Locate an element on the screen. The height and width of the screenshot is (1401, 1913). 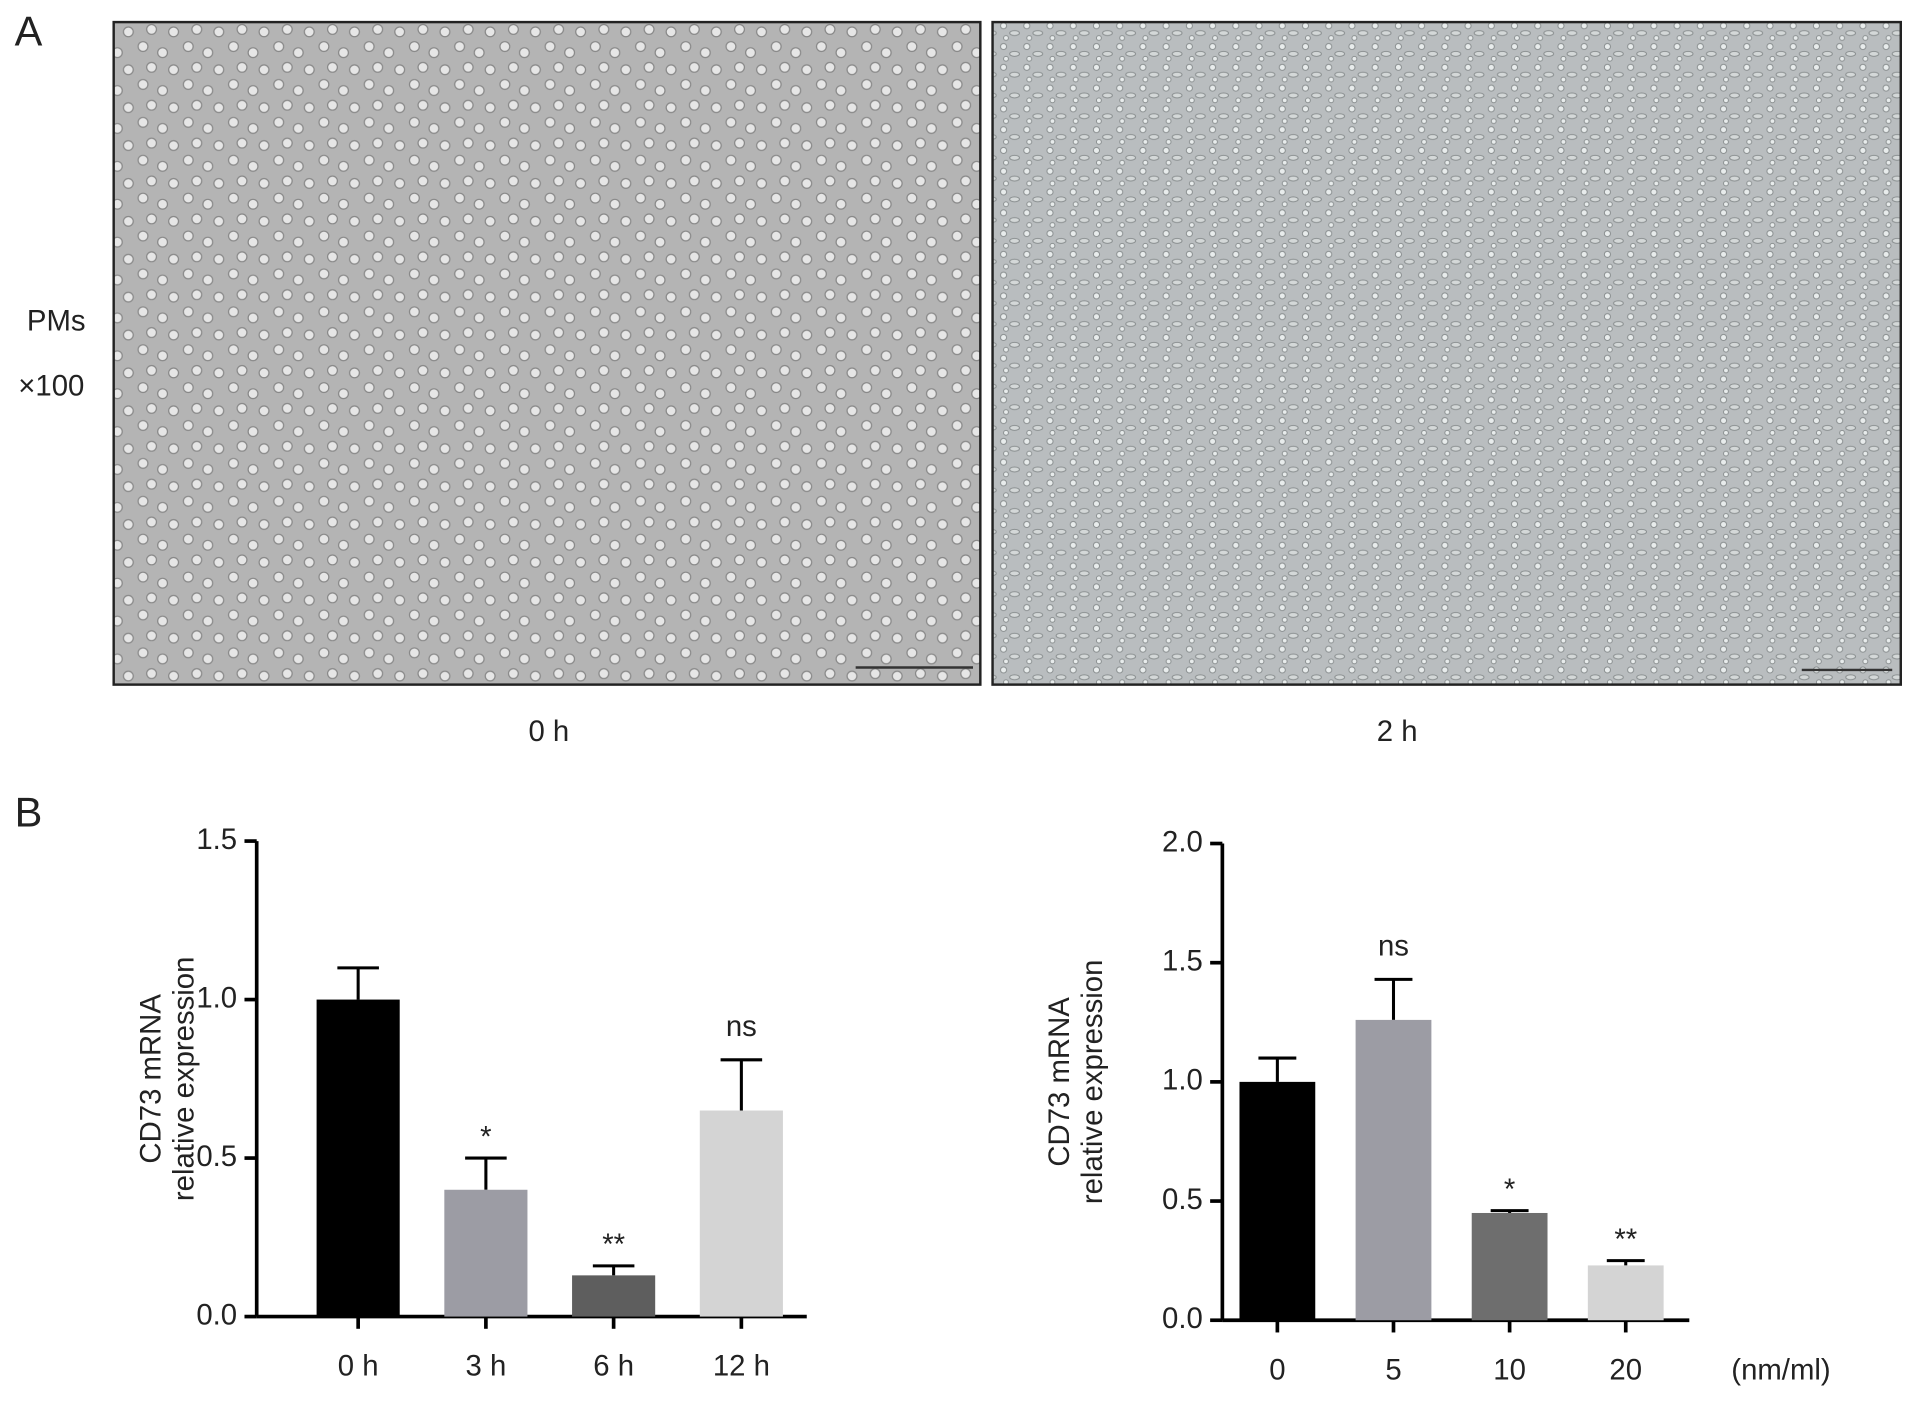
y-tick-label: 2.0 is located at coordinates (1182, 841).